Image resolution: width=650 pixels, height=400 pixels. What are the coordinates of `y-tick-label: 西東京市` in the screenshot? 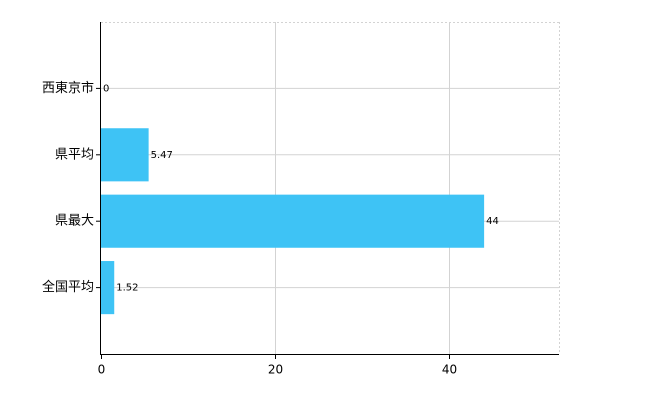 It's located at (68, 88).